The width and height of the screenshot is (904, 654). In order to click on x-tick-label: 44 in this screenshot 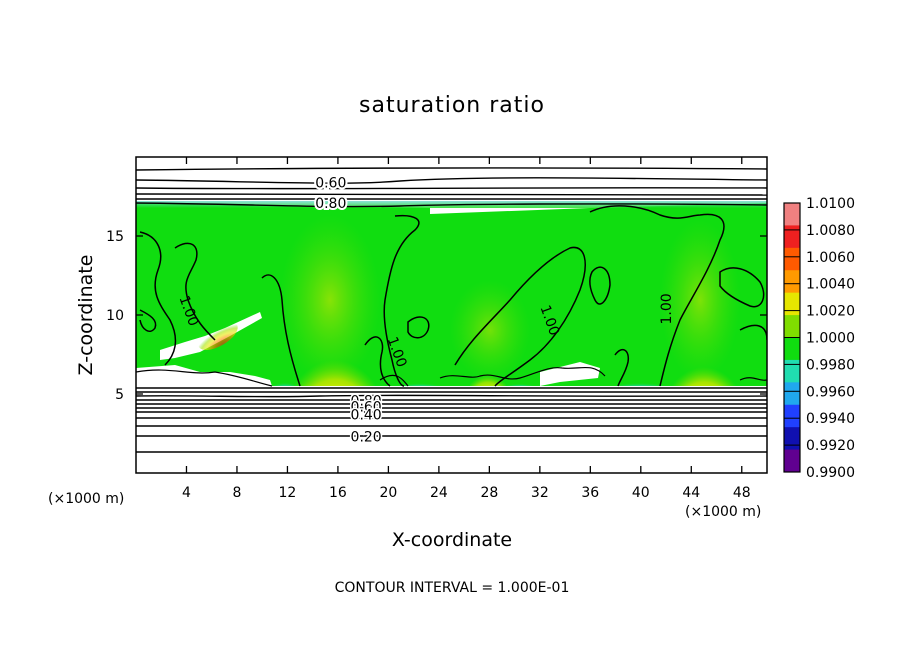, I will do `click(691, 493)`.